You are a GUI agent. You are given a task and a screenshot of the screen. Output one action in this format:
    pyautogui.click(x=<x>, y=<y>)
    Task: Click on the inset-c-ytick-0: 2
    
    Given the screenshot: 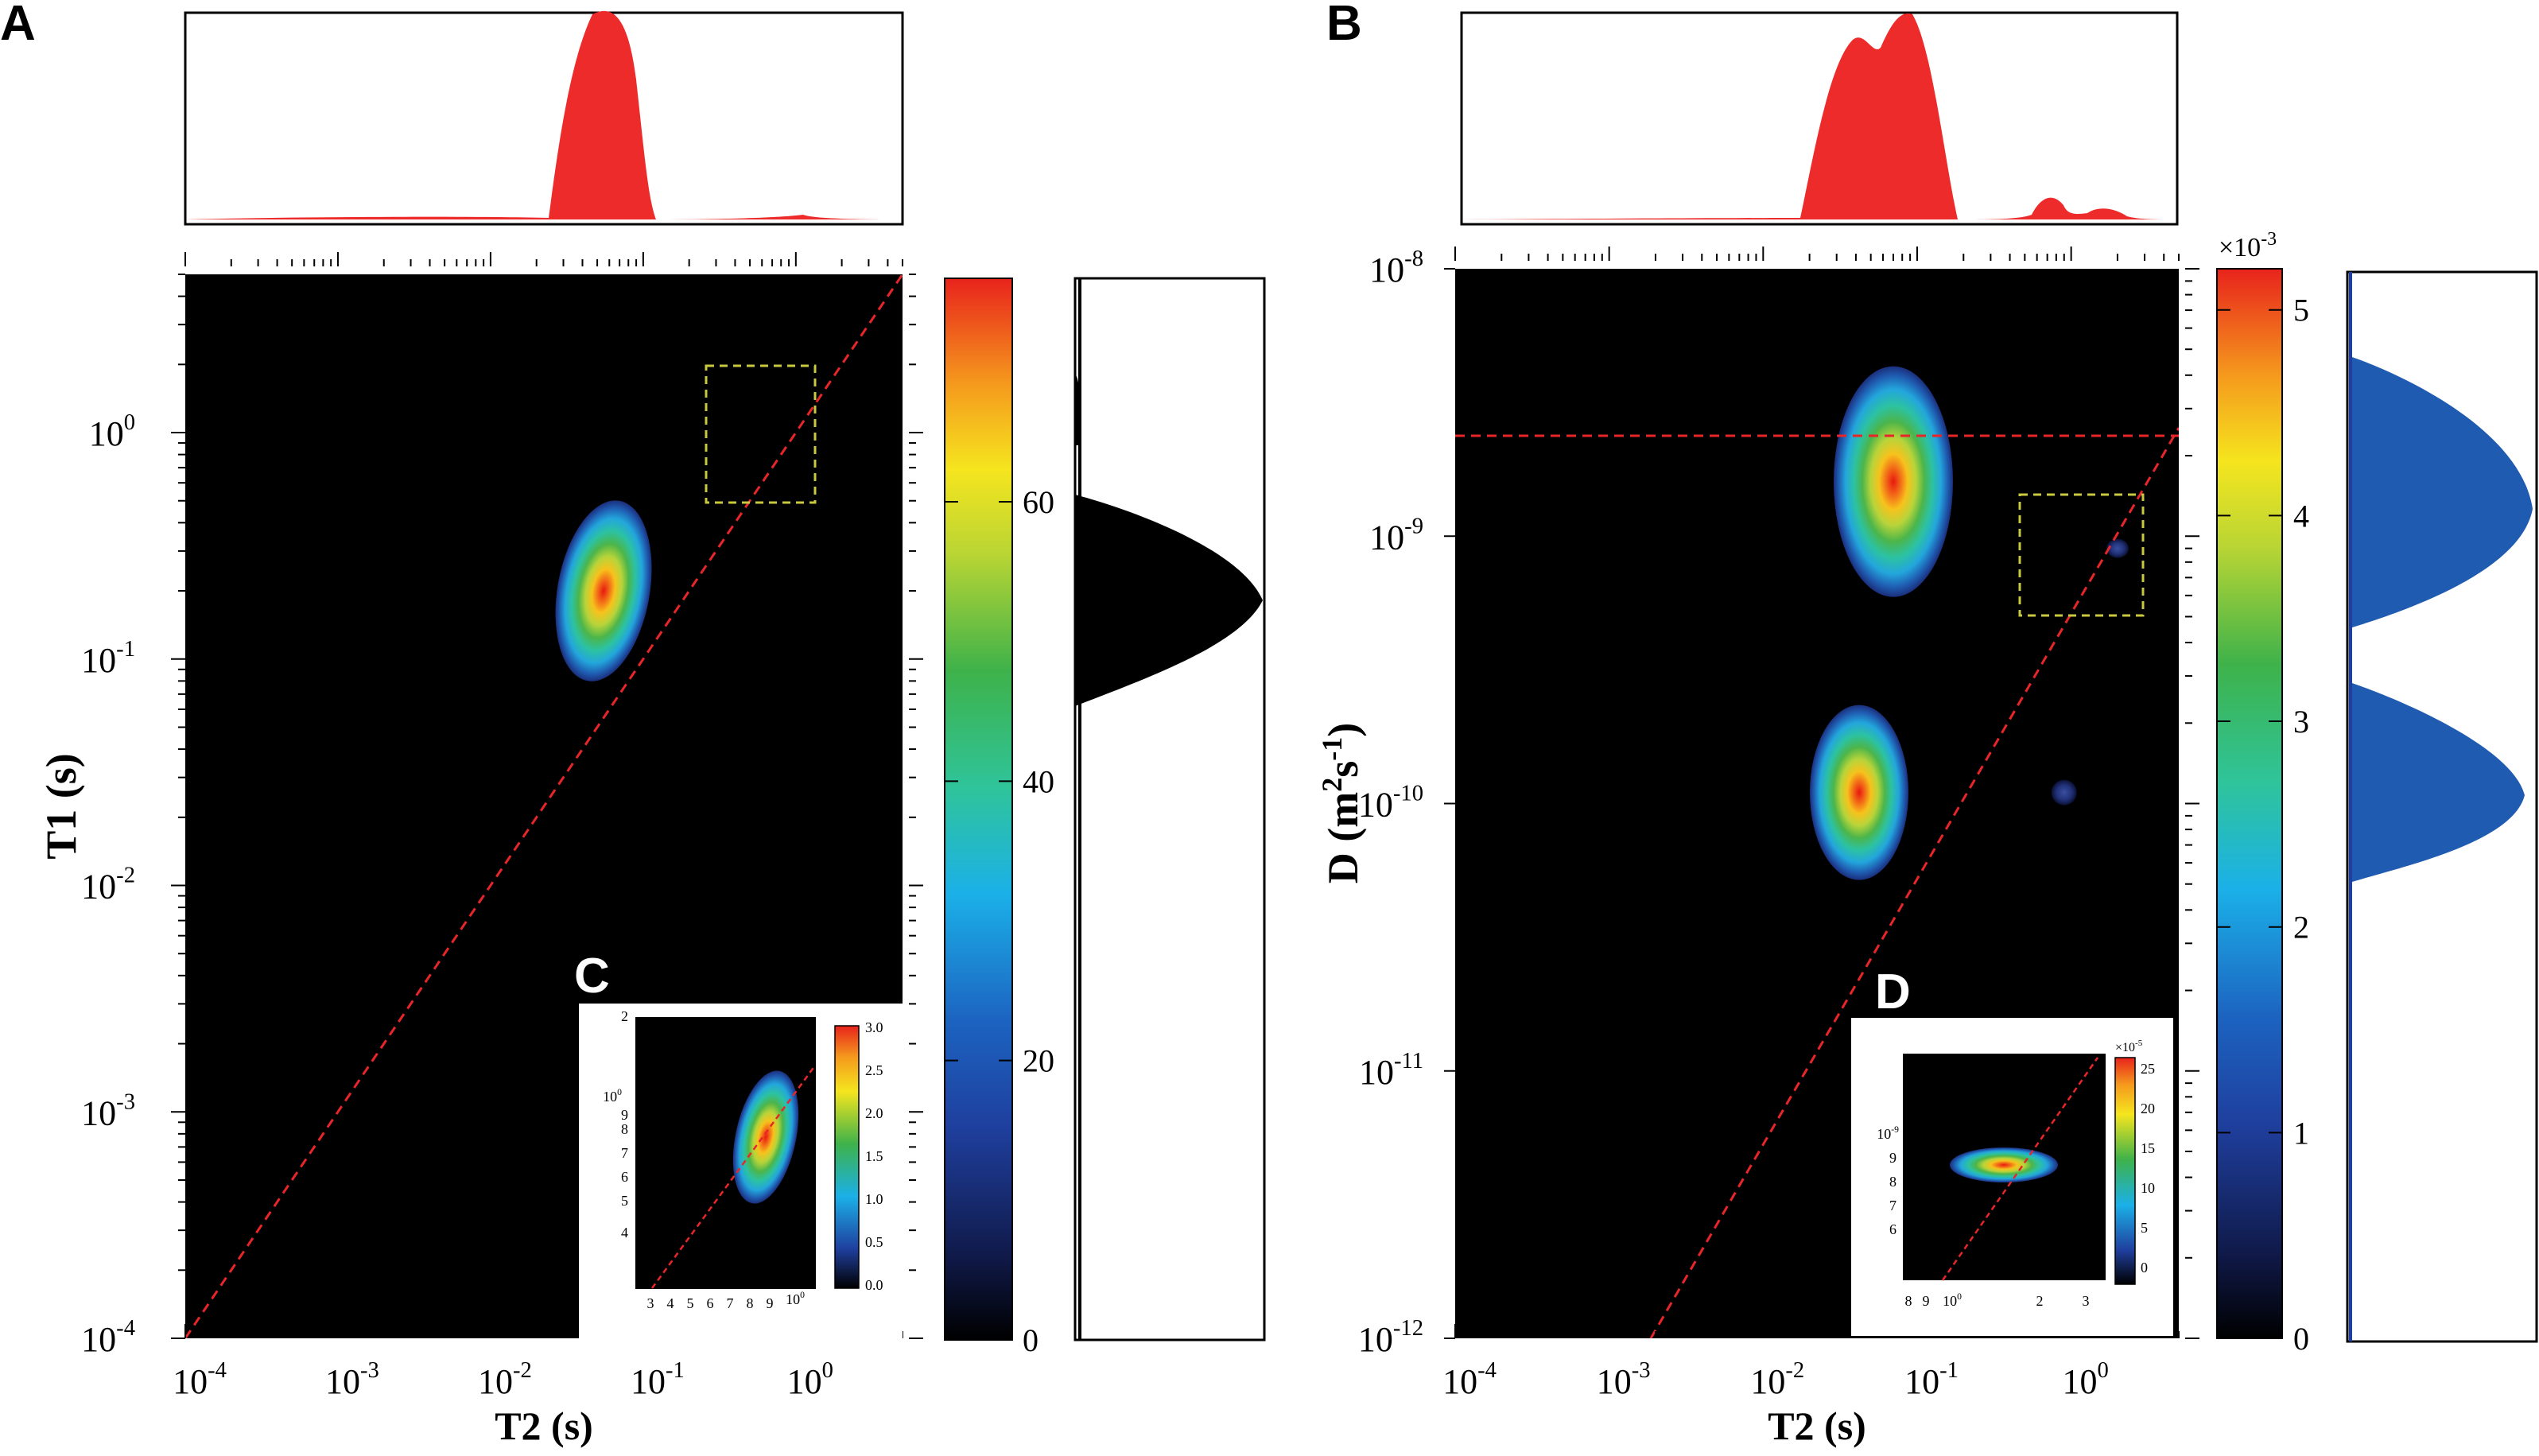 What is the action you would take?
    pyautogui.click(x=624, y=1016)
    